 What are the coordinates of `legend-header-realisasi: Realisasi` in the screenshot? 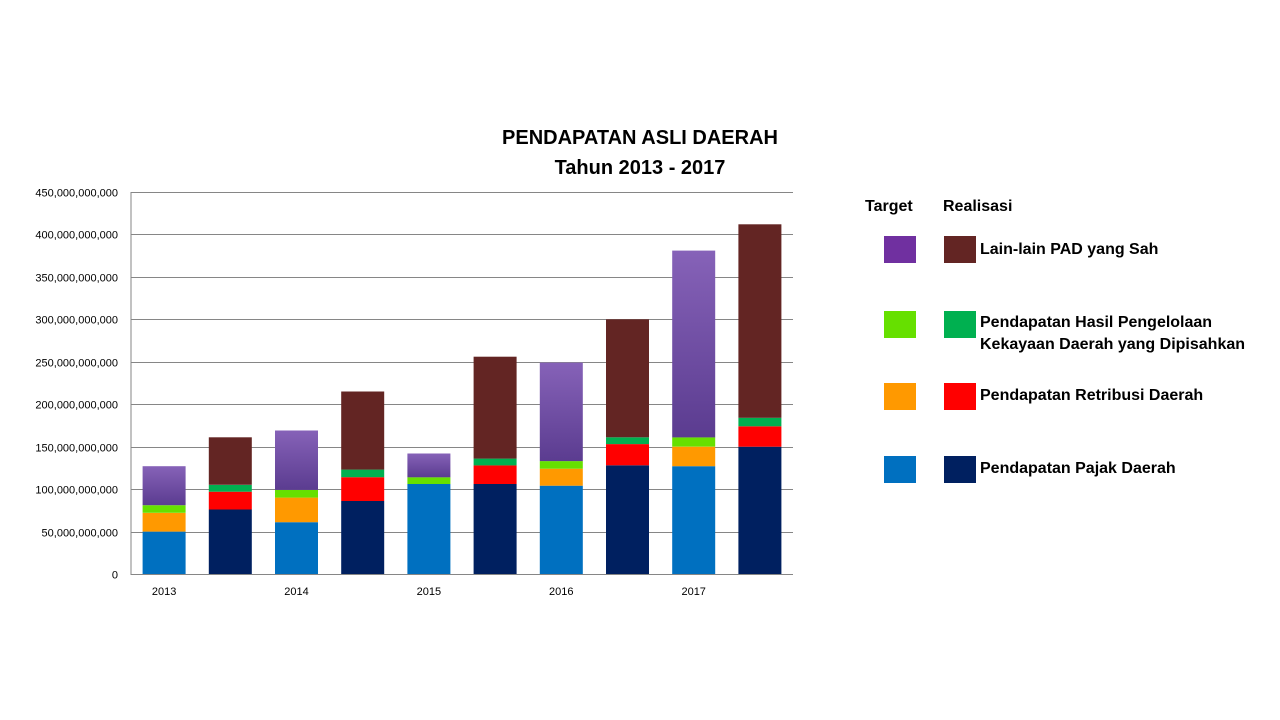 It's located at (978, 206).